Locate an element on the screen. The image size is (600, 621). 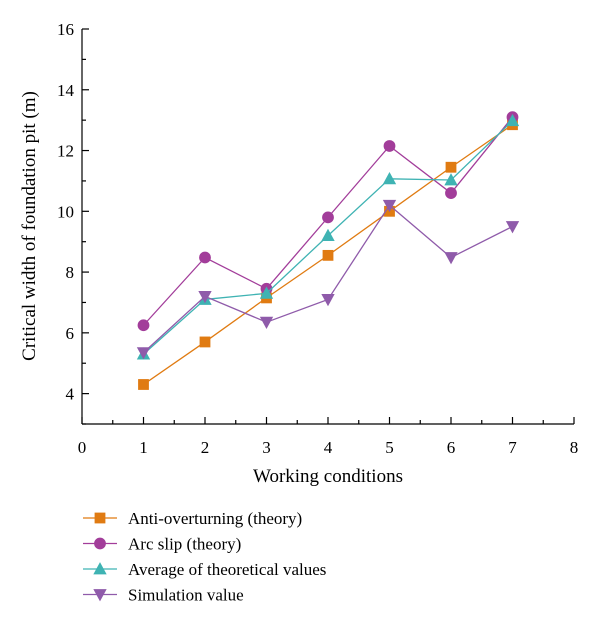
y-tick-label: 10 is located at coordinates (65, 211).